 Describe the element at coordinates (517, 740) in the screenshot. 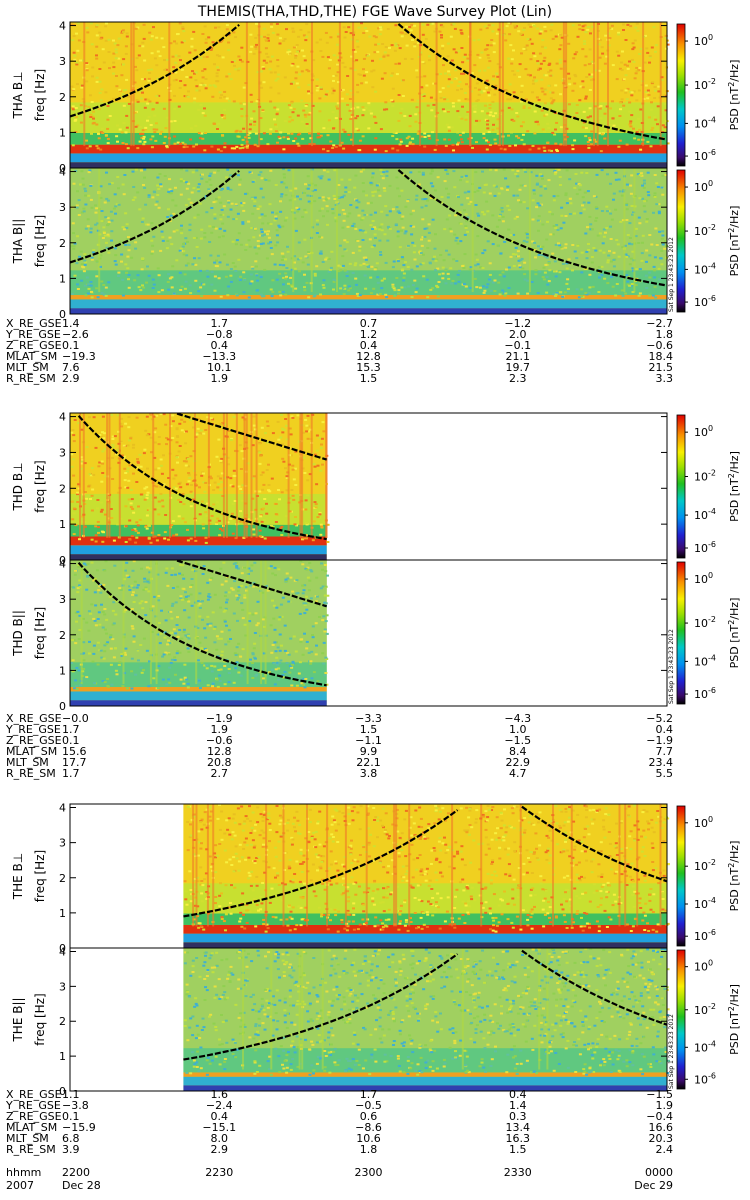

I see `ephemeris-value: −1.5` at that location.